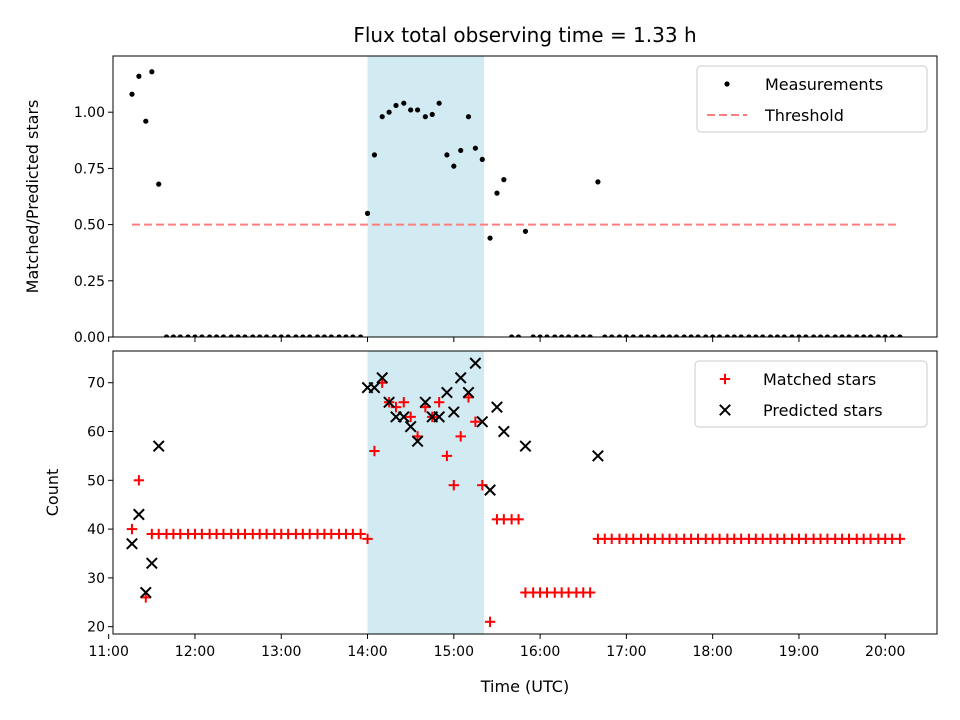 The height and width of the screenshot is (720, 960). I want to click on x-tick-label: 12:00, so click(195, 652).